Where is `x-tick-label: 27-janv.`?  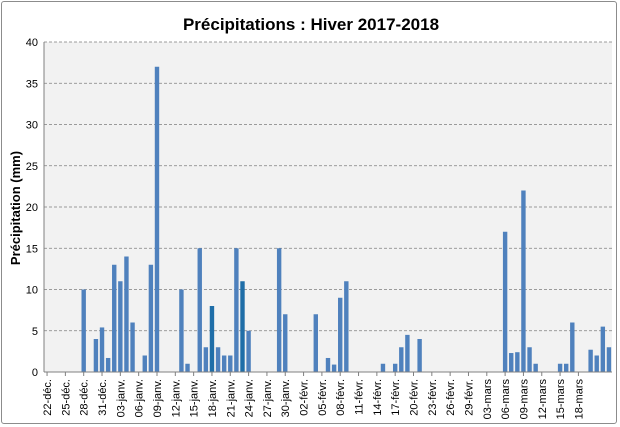
x-tick-label: 27-janv. is located at coordinates (268, 398).